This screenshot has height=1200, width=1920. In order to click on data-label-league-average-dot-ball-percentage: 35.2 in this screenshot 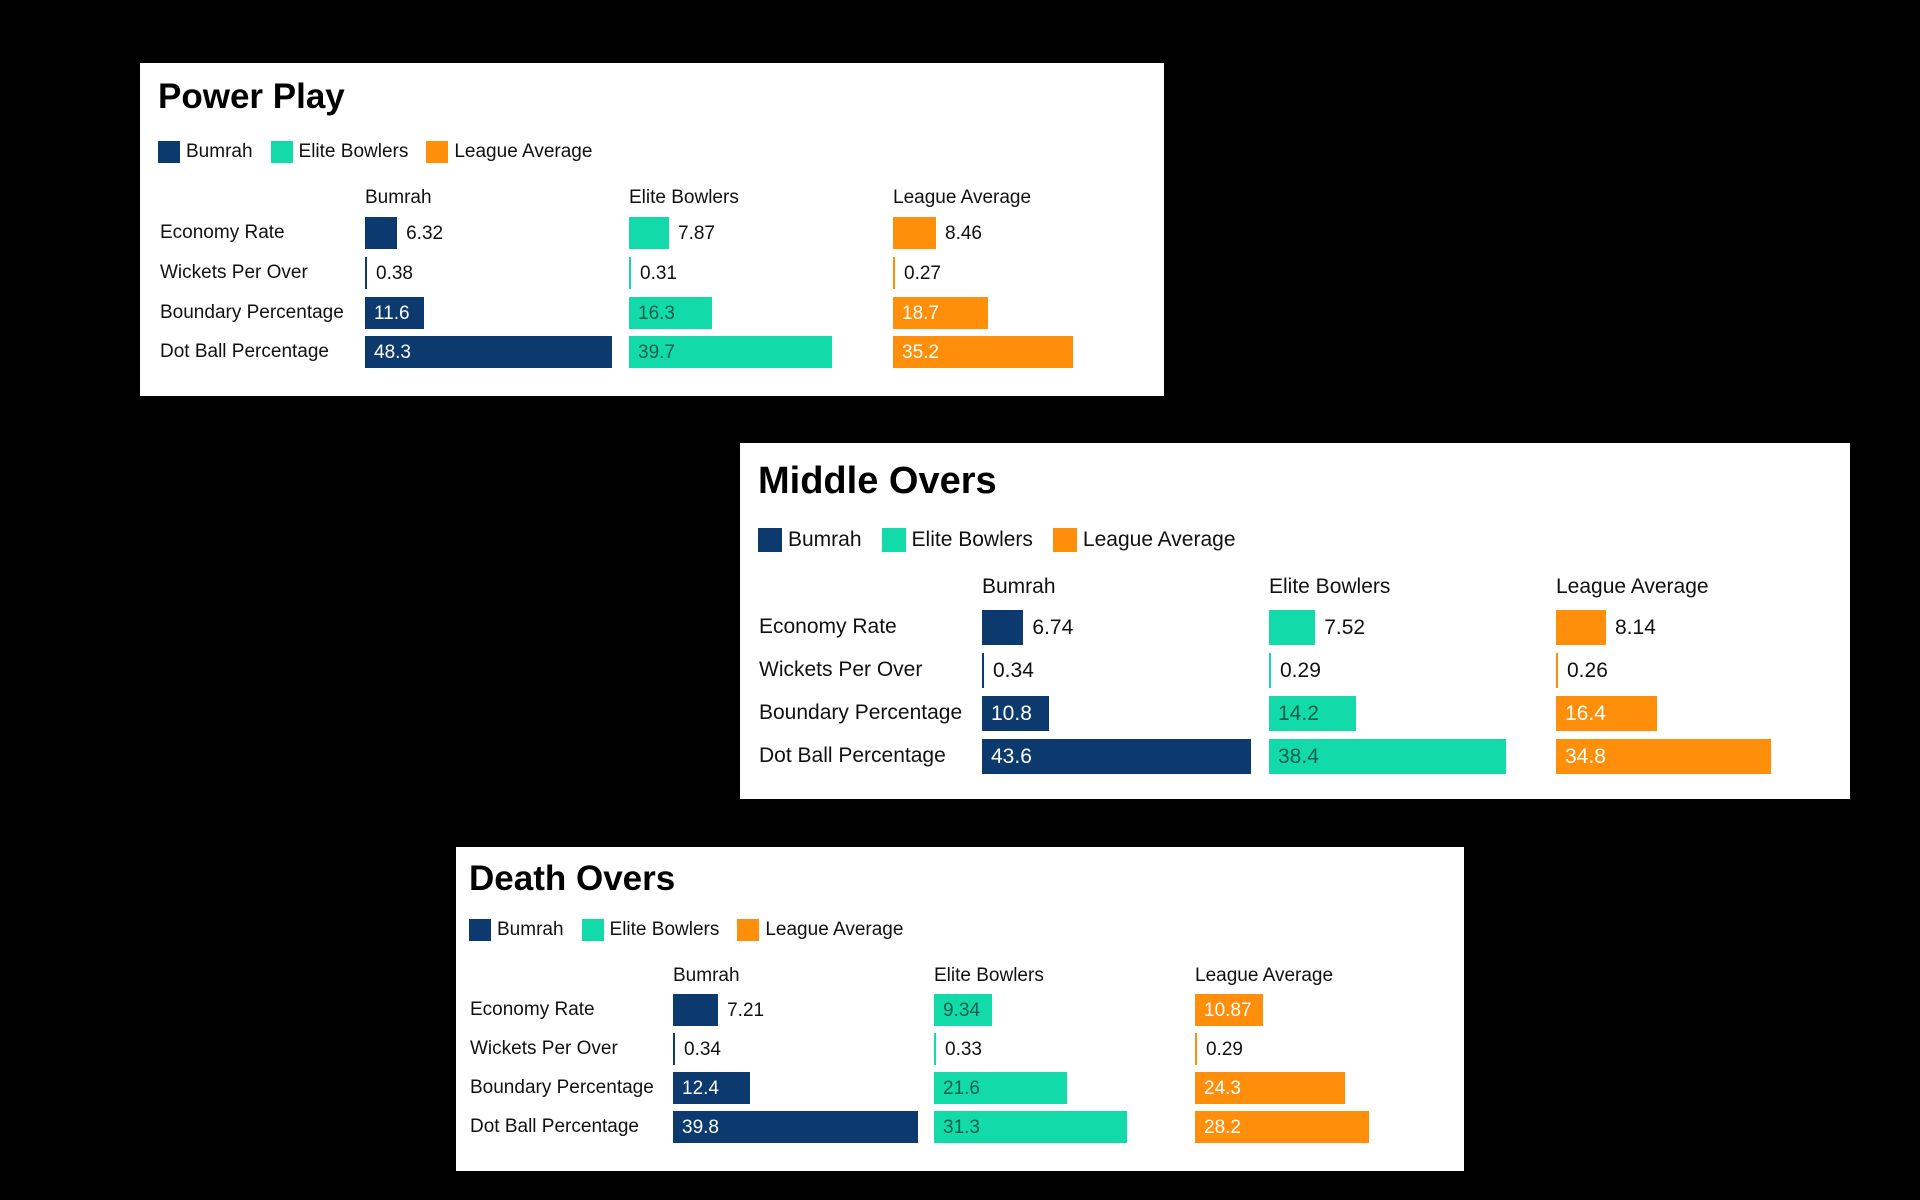, I will do `click(920, 352)`.